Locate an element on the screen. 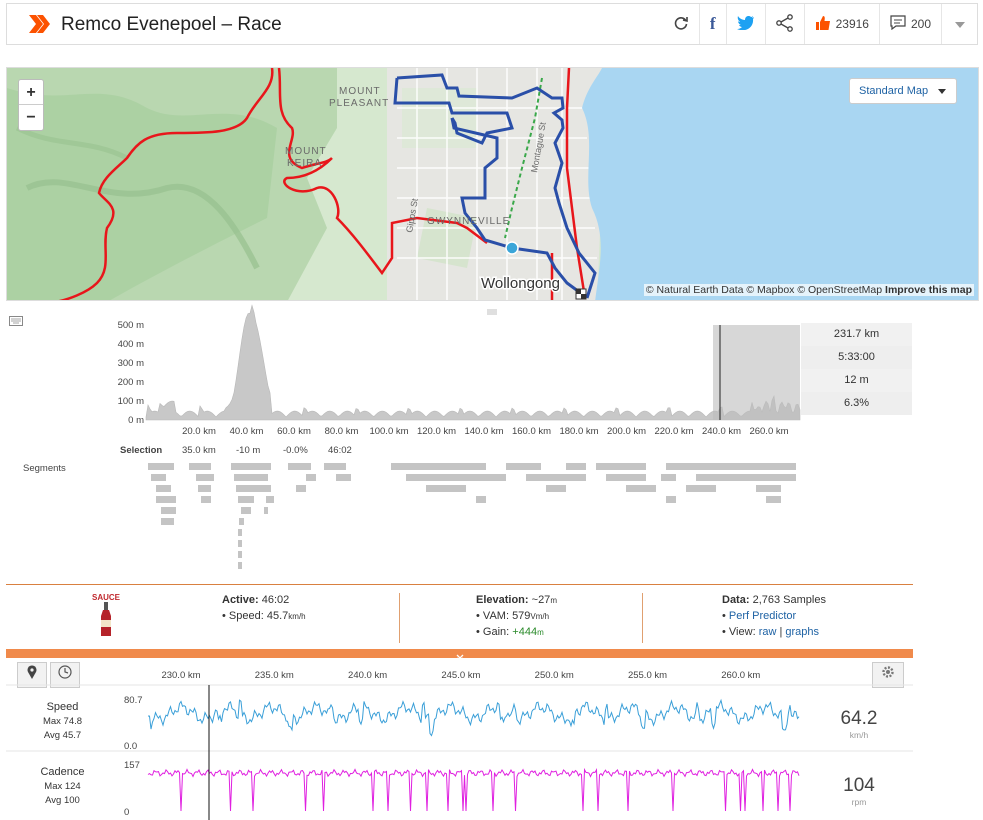  elevation-x-tick: 120.0 km is located at coordinates (436, 431).